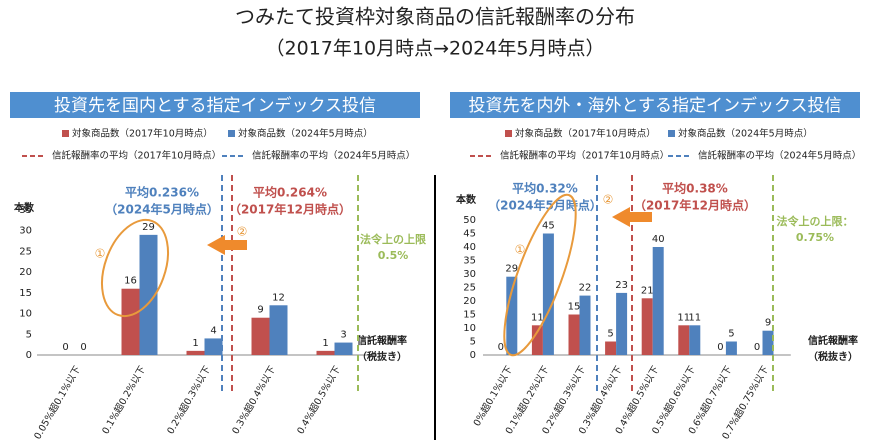 Image resolution: width=870 pixels, height=440 pixels. Describe the element at coordinates (574, 307) in the screenshot. I see `data-label: 15` at that location.